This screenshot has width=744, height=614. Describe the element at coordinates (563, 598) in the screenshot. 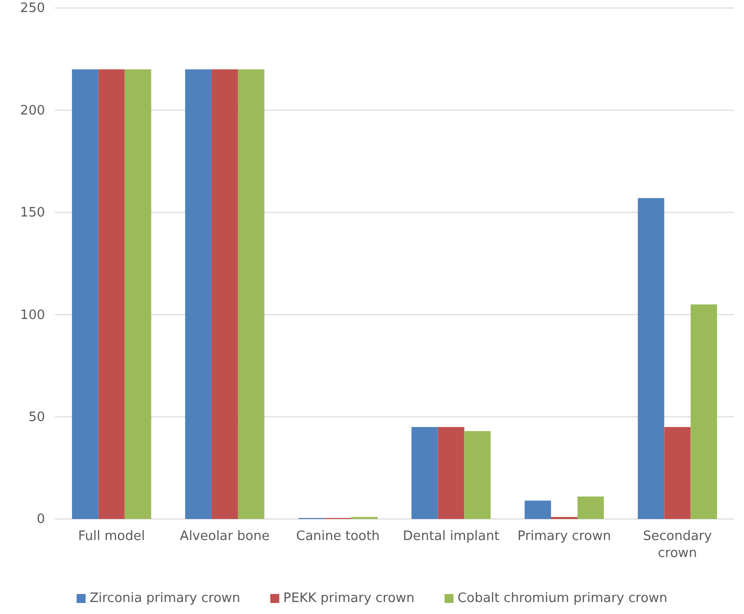

I see `legend-label: Cobalt chromium primary crown` at that location.